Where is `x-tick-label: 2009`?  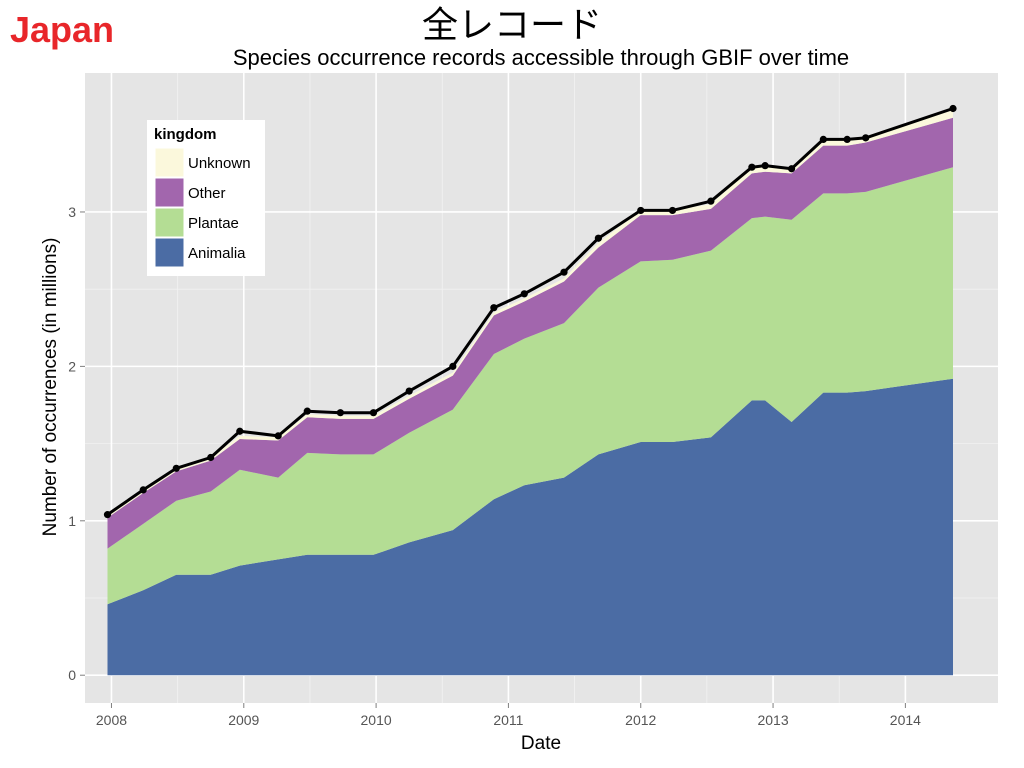 x-tick-label: 2009 is located at coordinates (243, 720).